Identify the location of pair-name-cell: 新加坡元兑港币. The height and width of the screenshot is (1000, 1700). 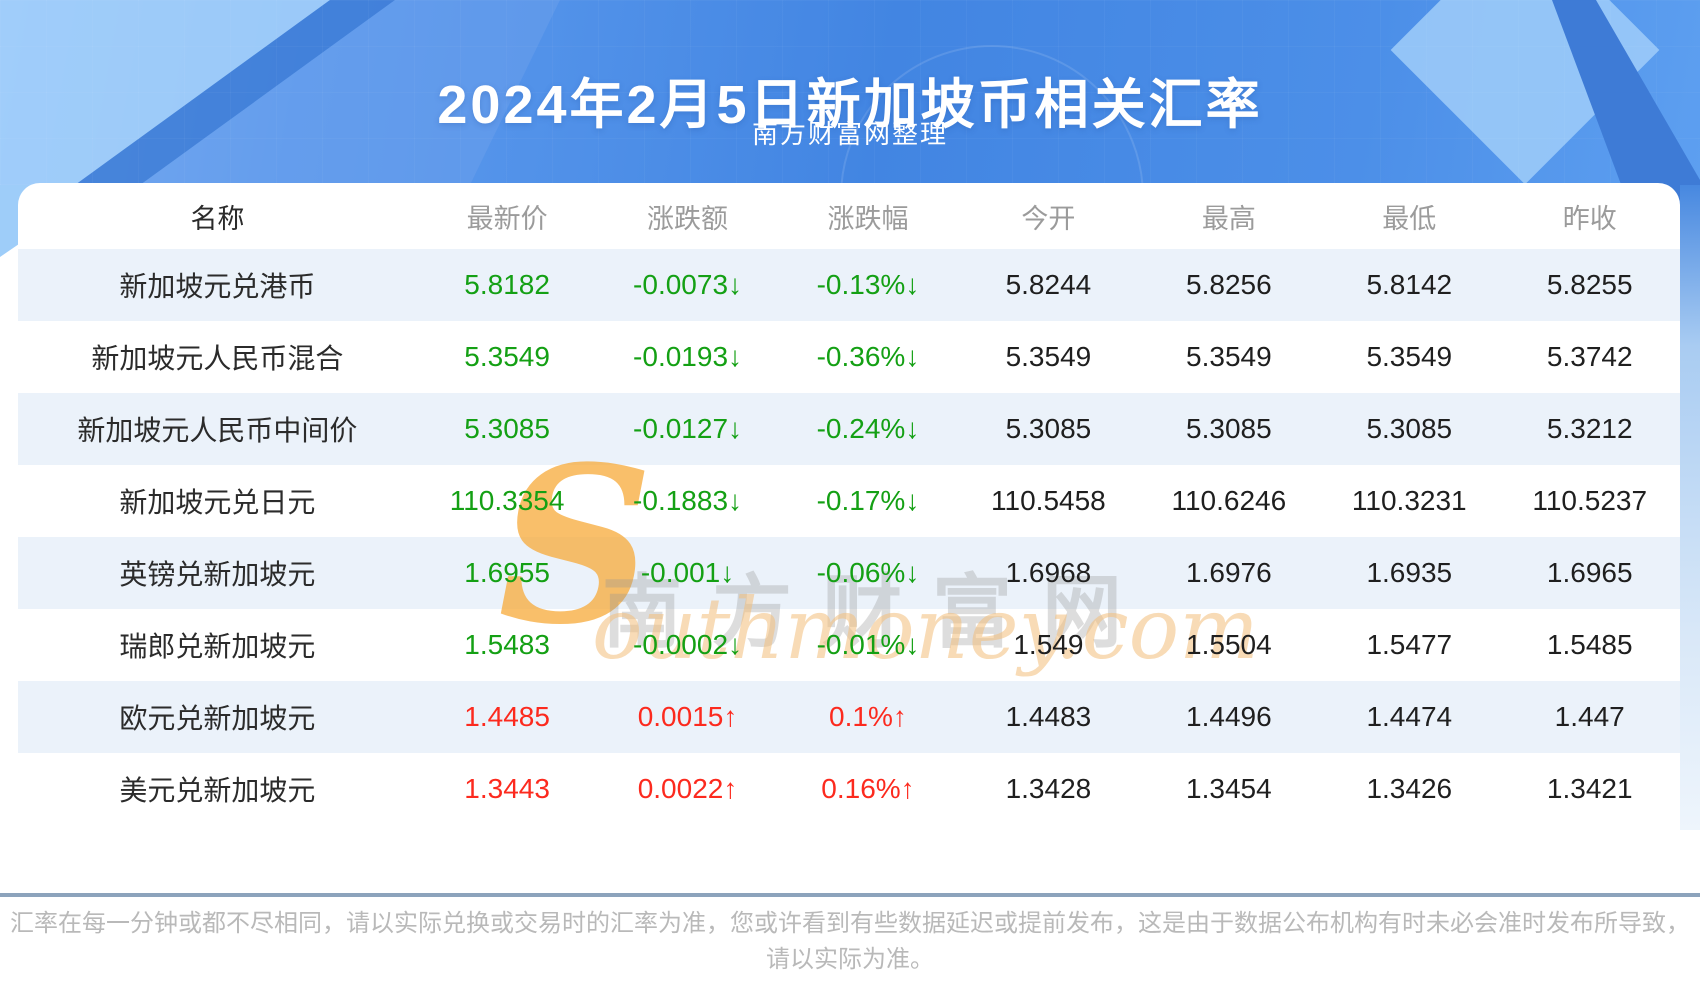
(217, 286).